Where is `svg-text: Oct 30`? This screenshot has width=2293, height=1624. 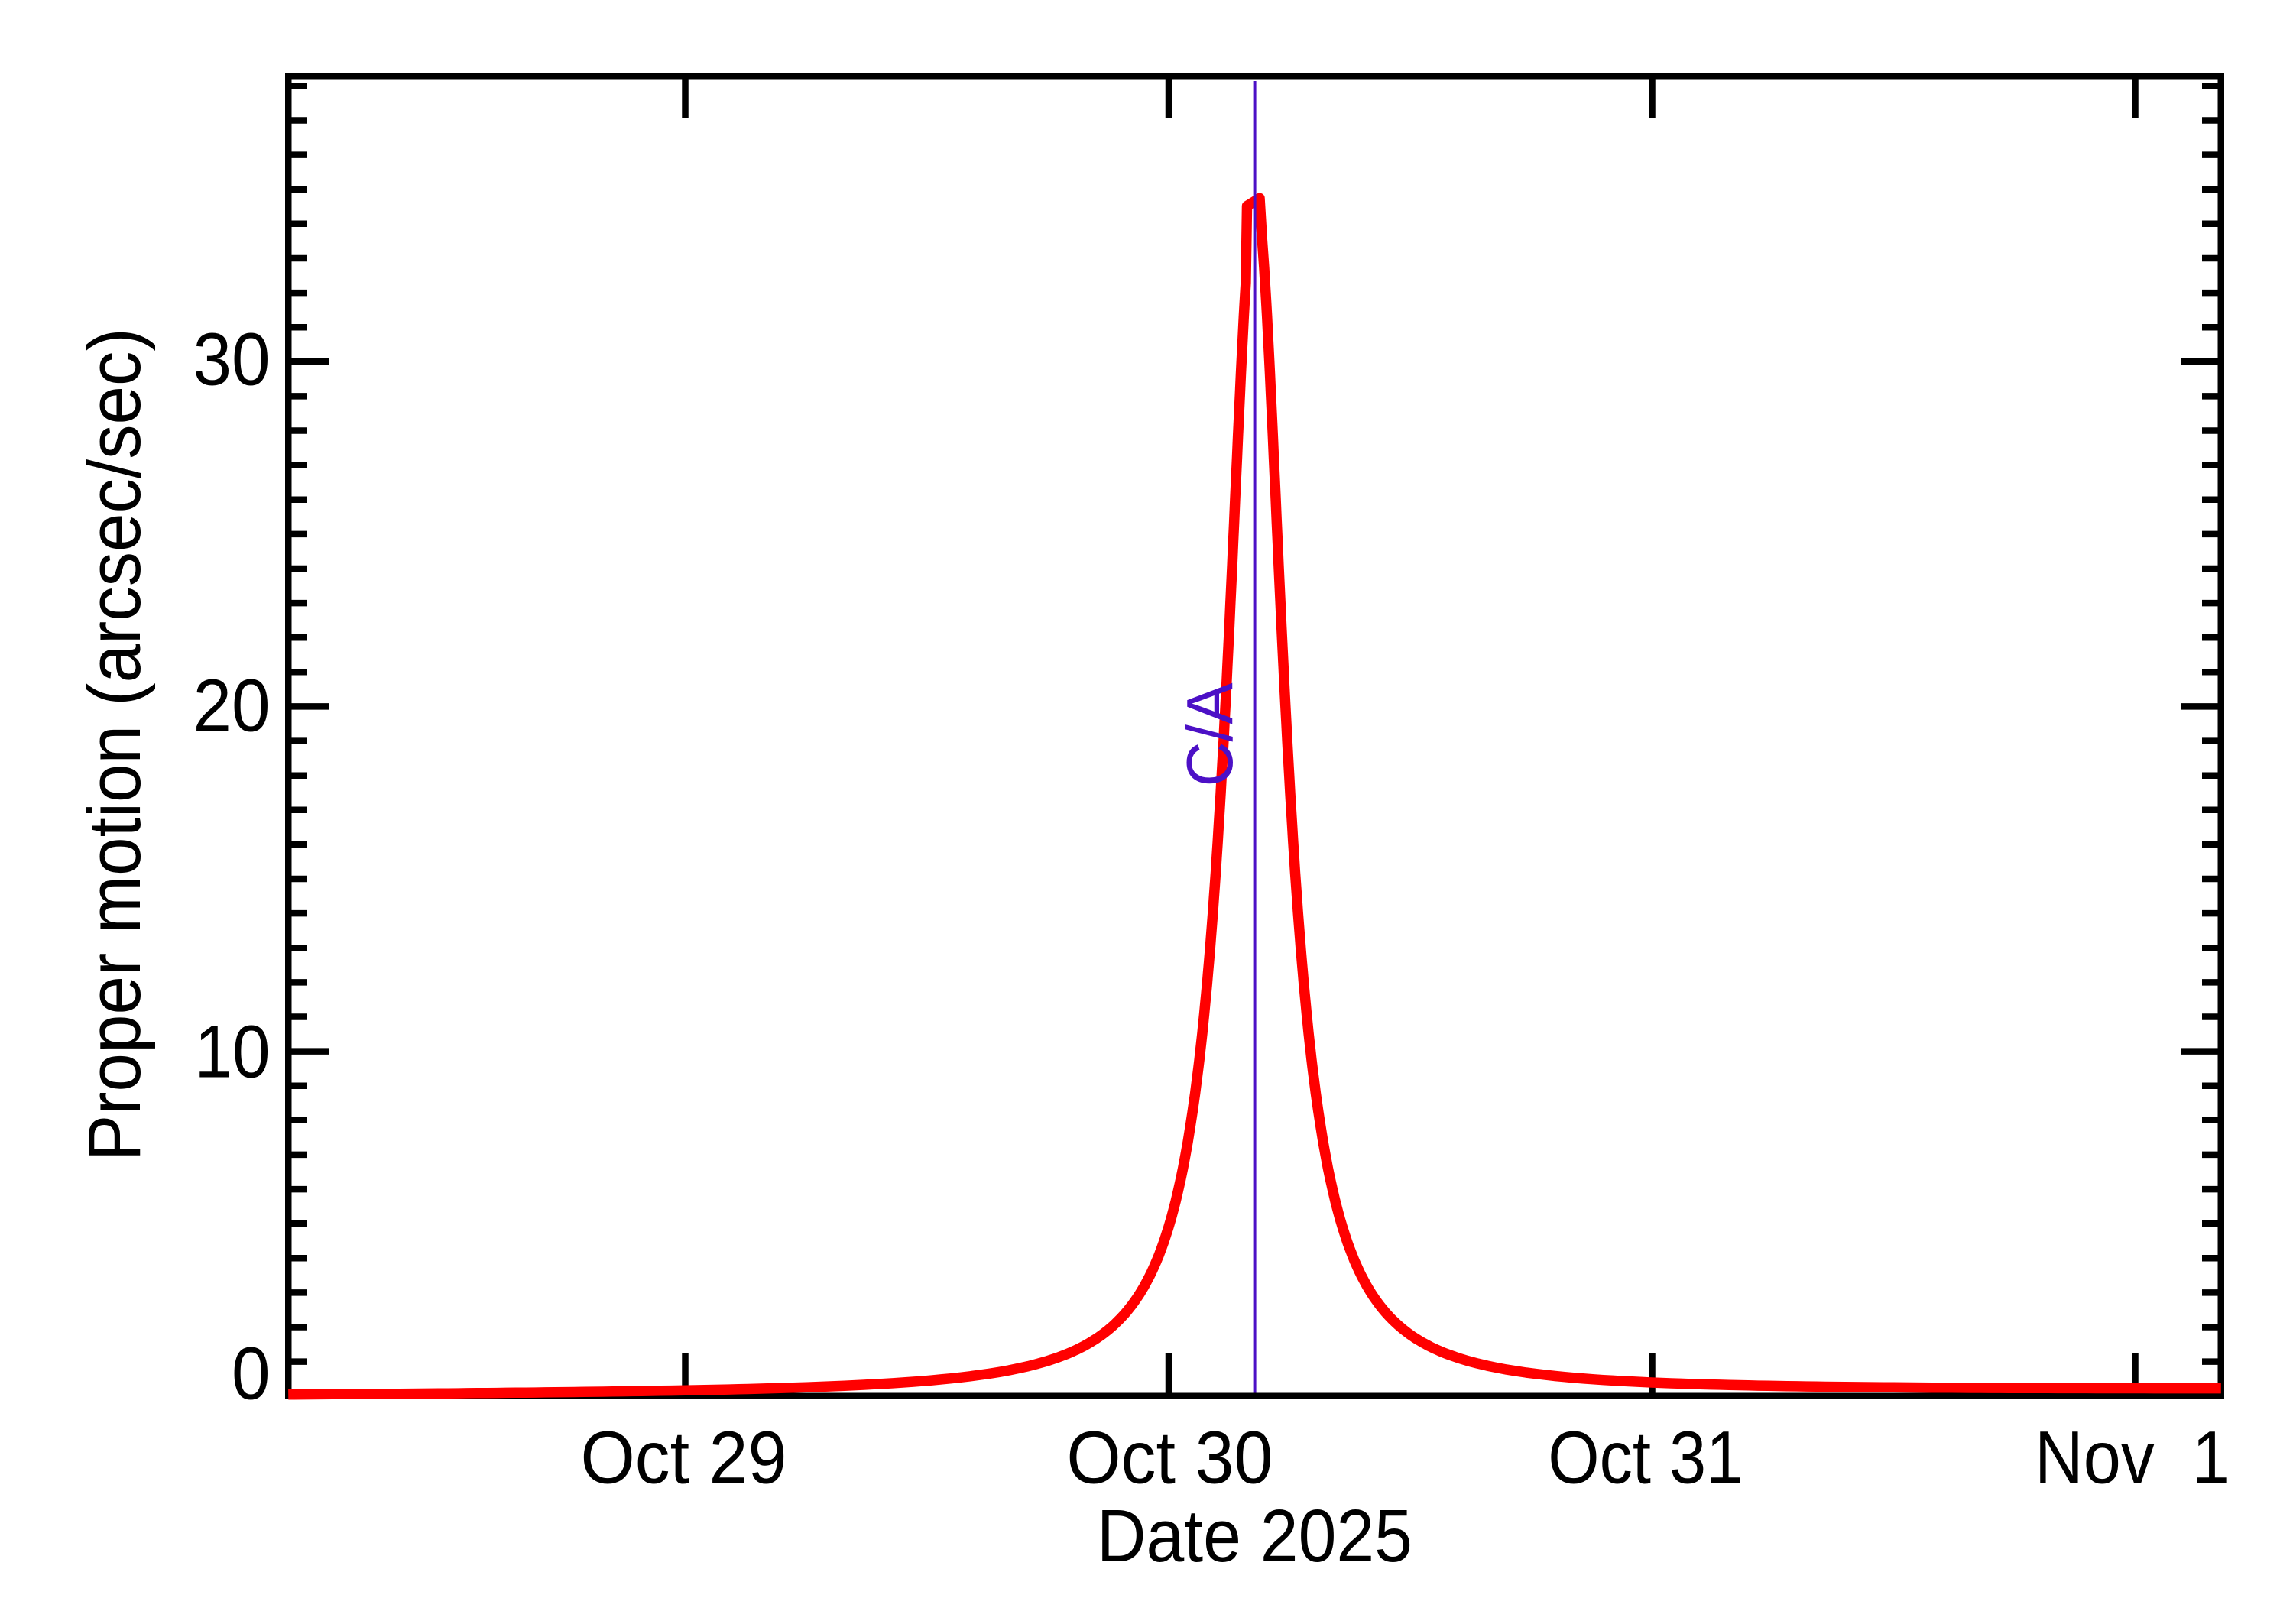
svg-text: Oct 30 is located at coordinates (1169, 1457).